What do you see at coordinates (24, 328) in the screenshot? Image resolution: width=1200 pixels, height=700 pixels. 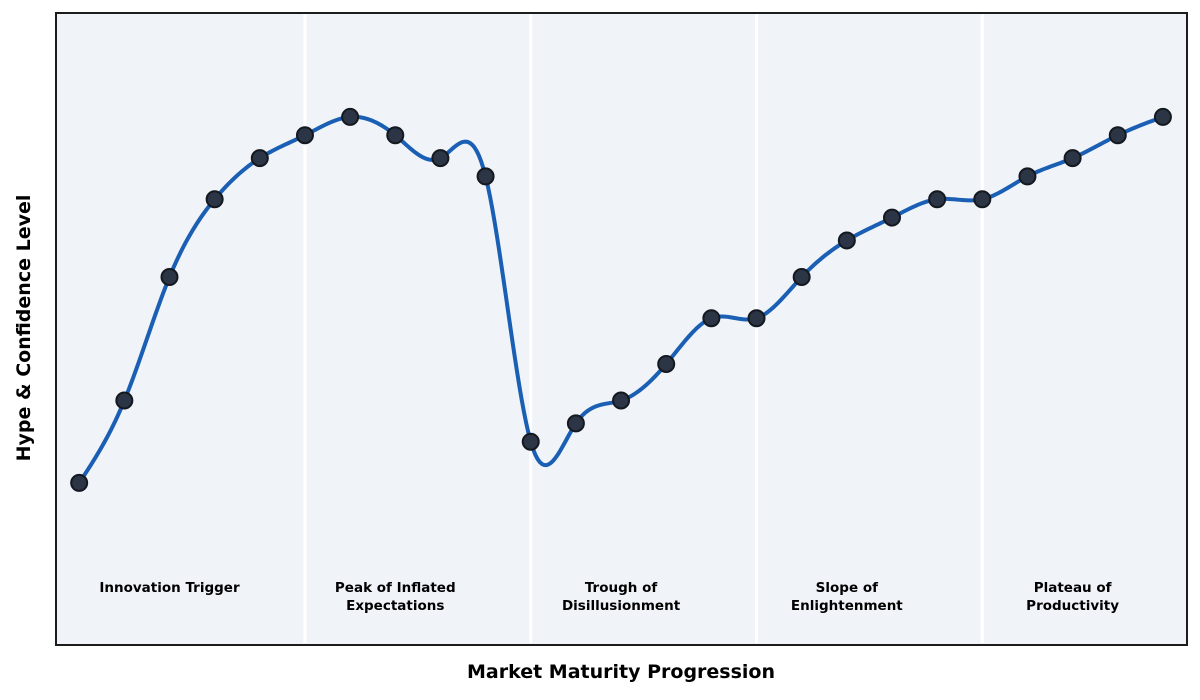 I see `y-axis-label: Hype & Confidence Level` at bounding box center [24, 328].